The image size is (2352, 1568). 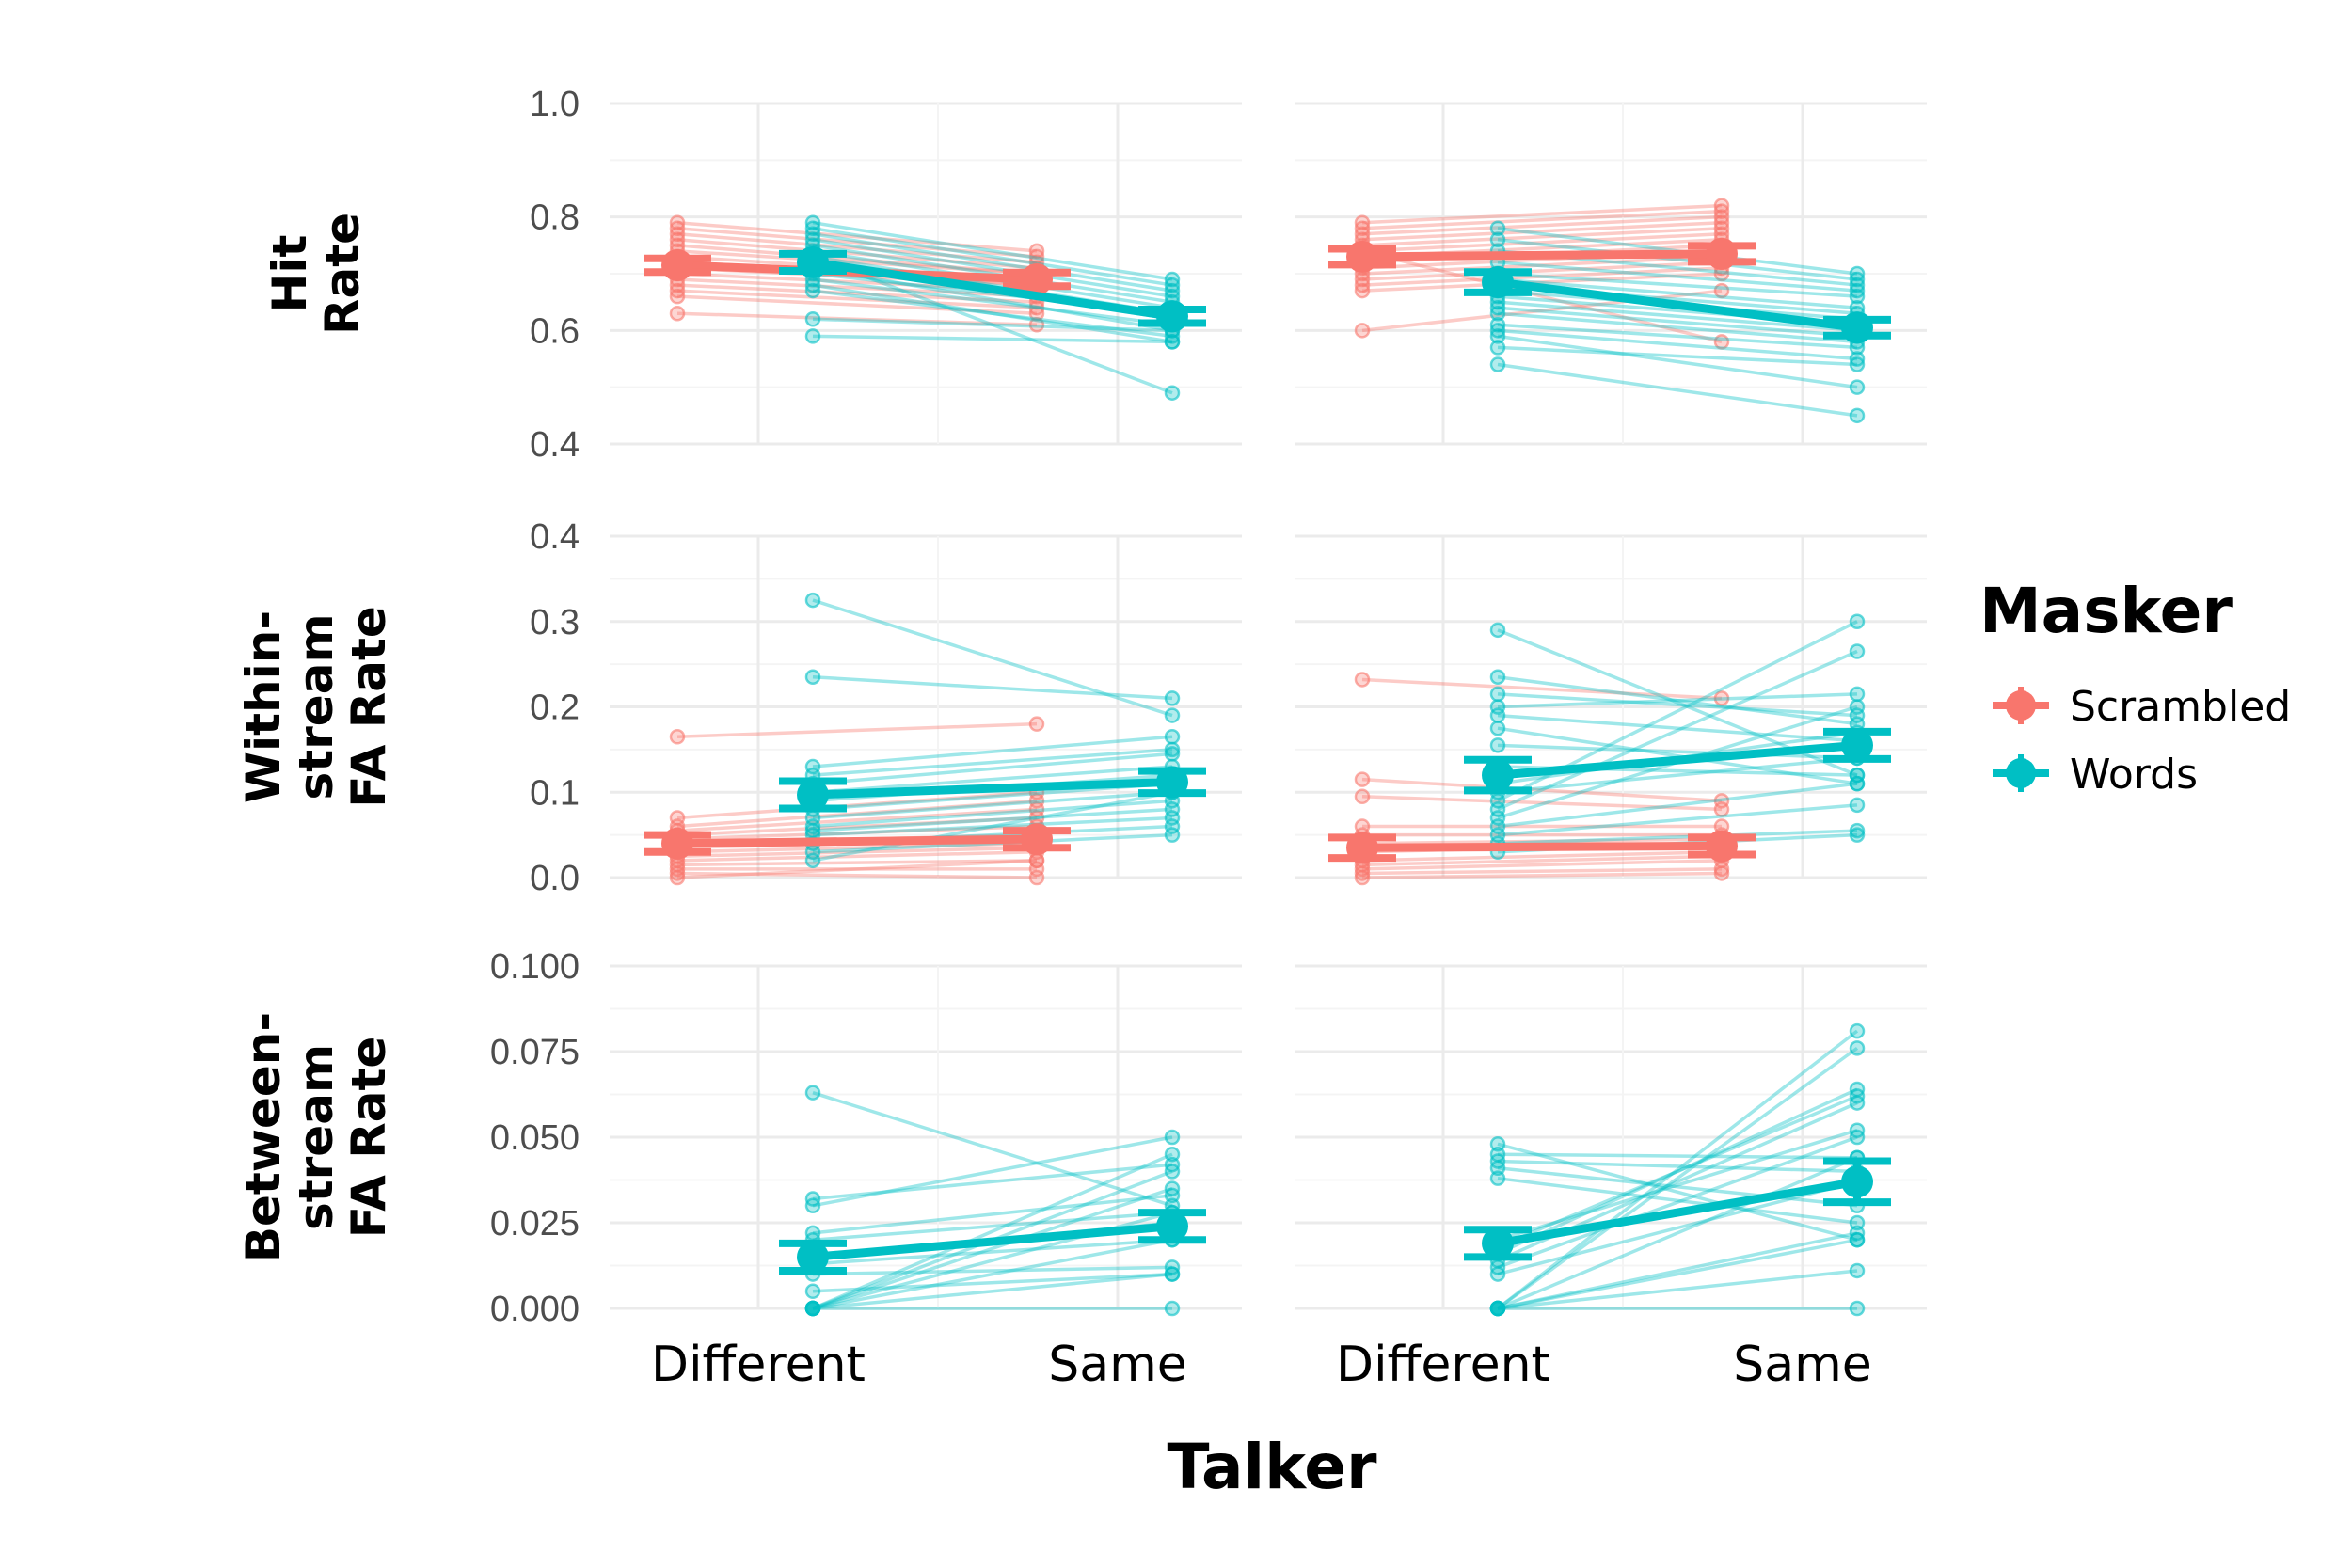 I want to click on strip-line: Hit, so click(x=289, y=274).